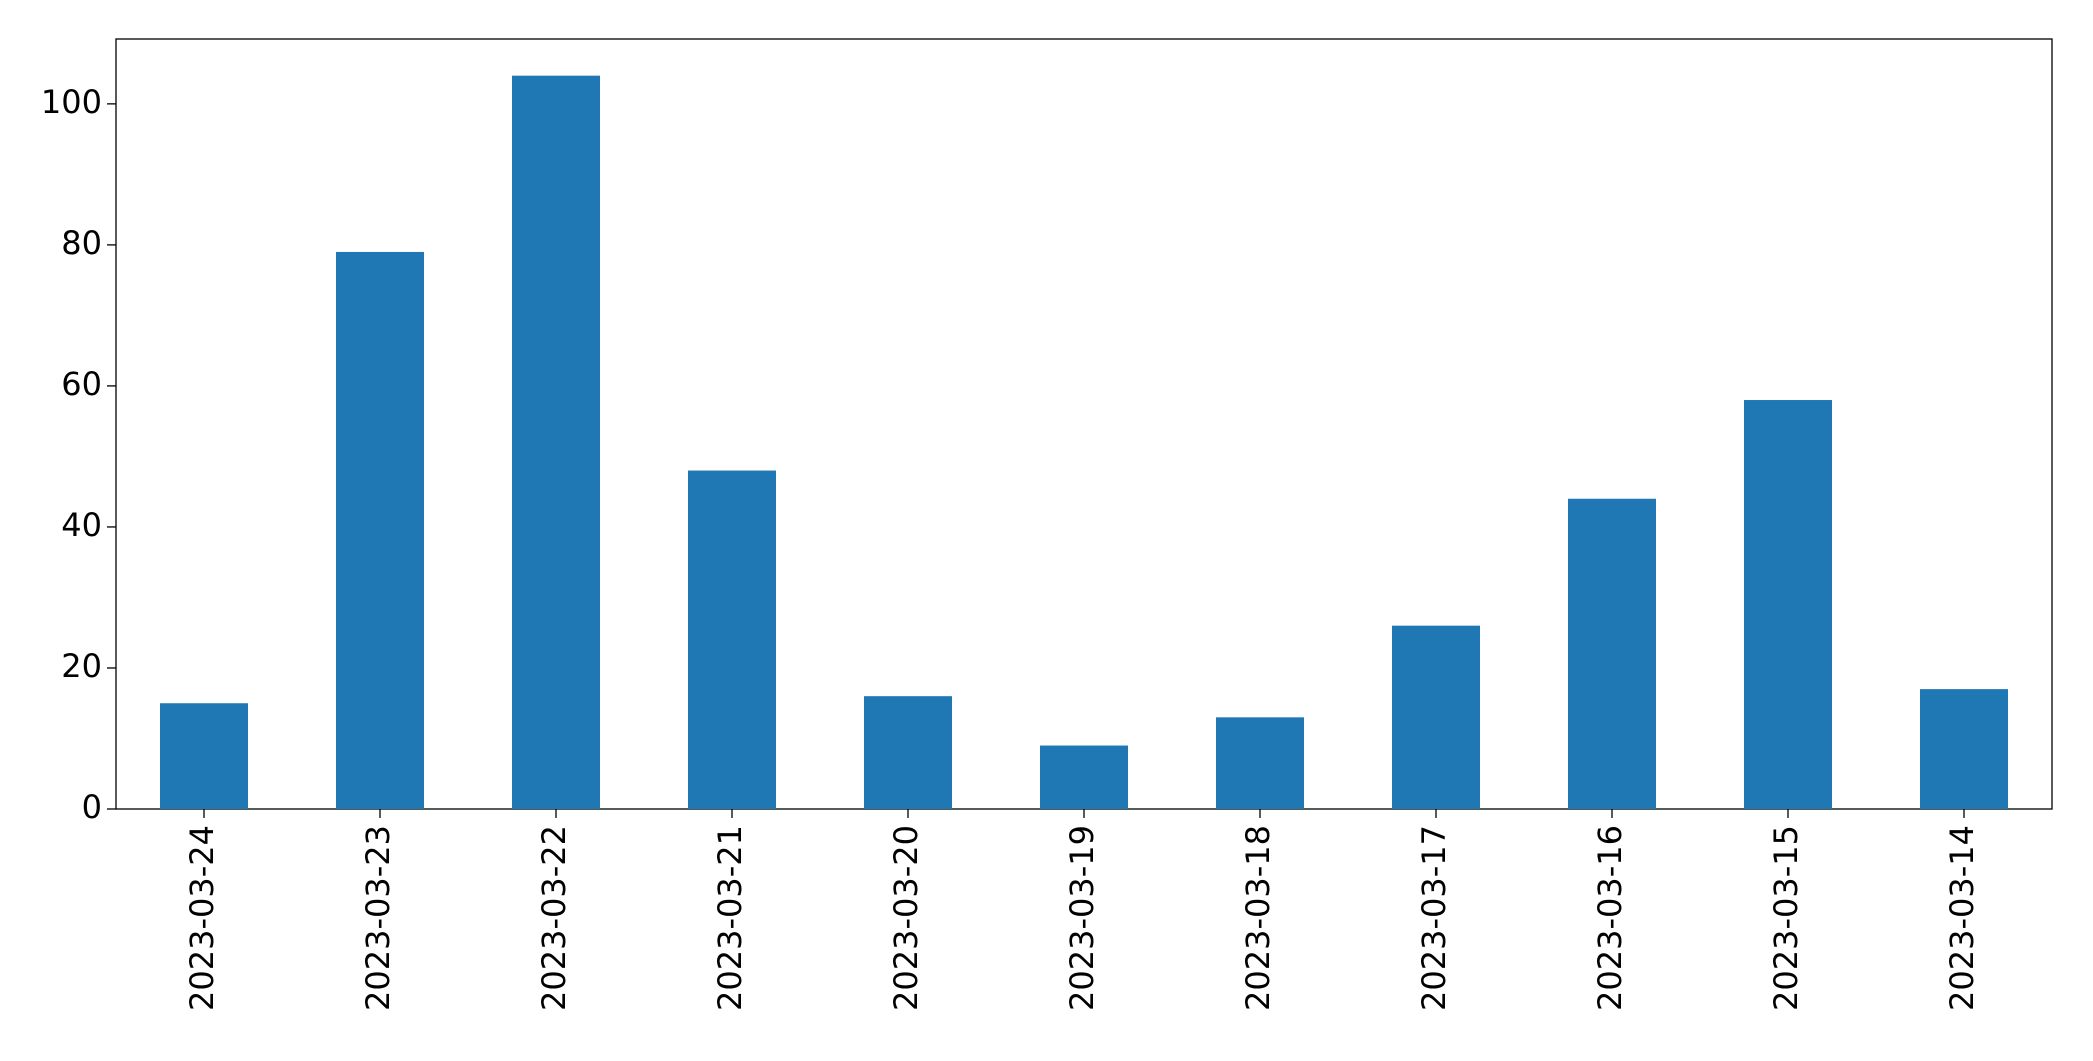  I want to click on y-tick-label: 20, so click(81, 666).